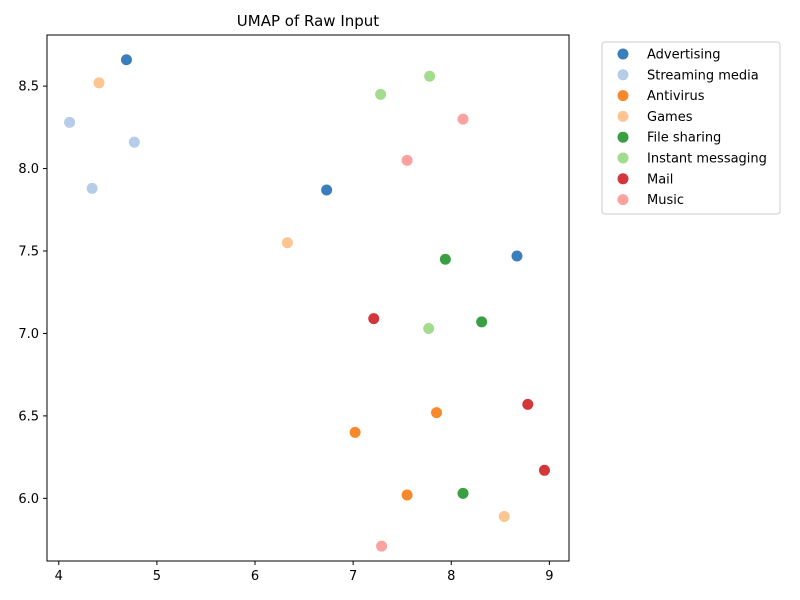 The height and width of the screenshot is (600, 800). What do you see at coordinates (703, 75) in the screenshot?
I see `legend-label: Streaming media` at bounding box center [703, 75].